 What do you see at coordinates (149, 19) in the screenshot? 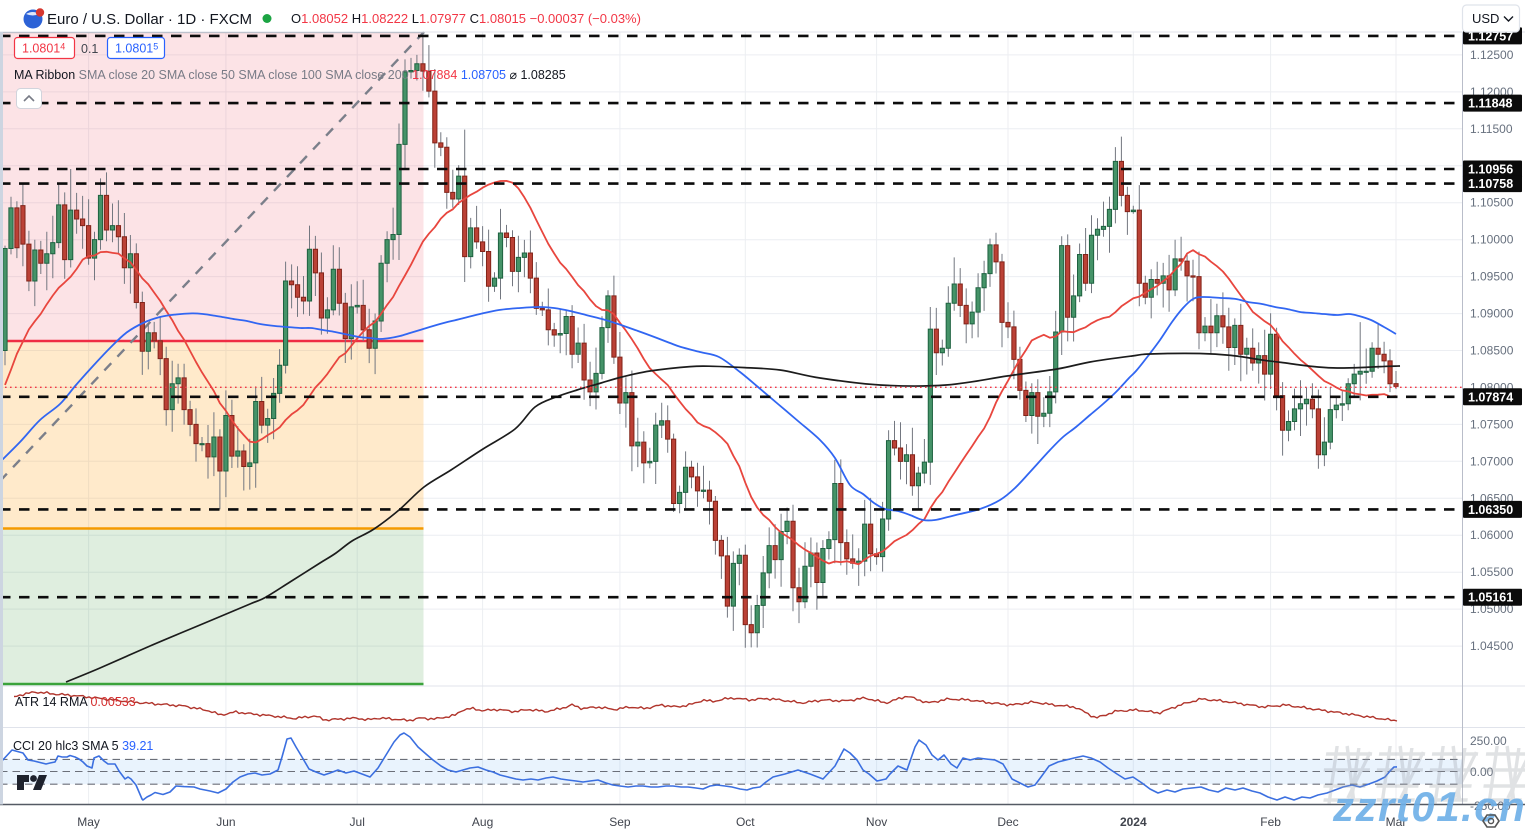
I see `svg-text: Euro / U.S. Dollar · 1D · FXCM` at bounding box center [149, 19].